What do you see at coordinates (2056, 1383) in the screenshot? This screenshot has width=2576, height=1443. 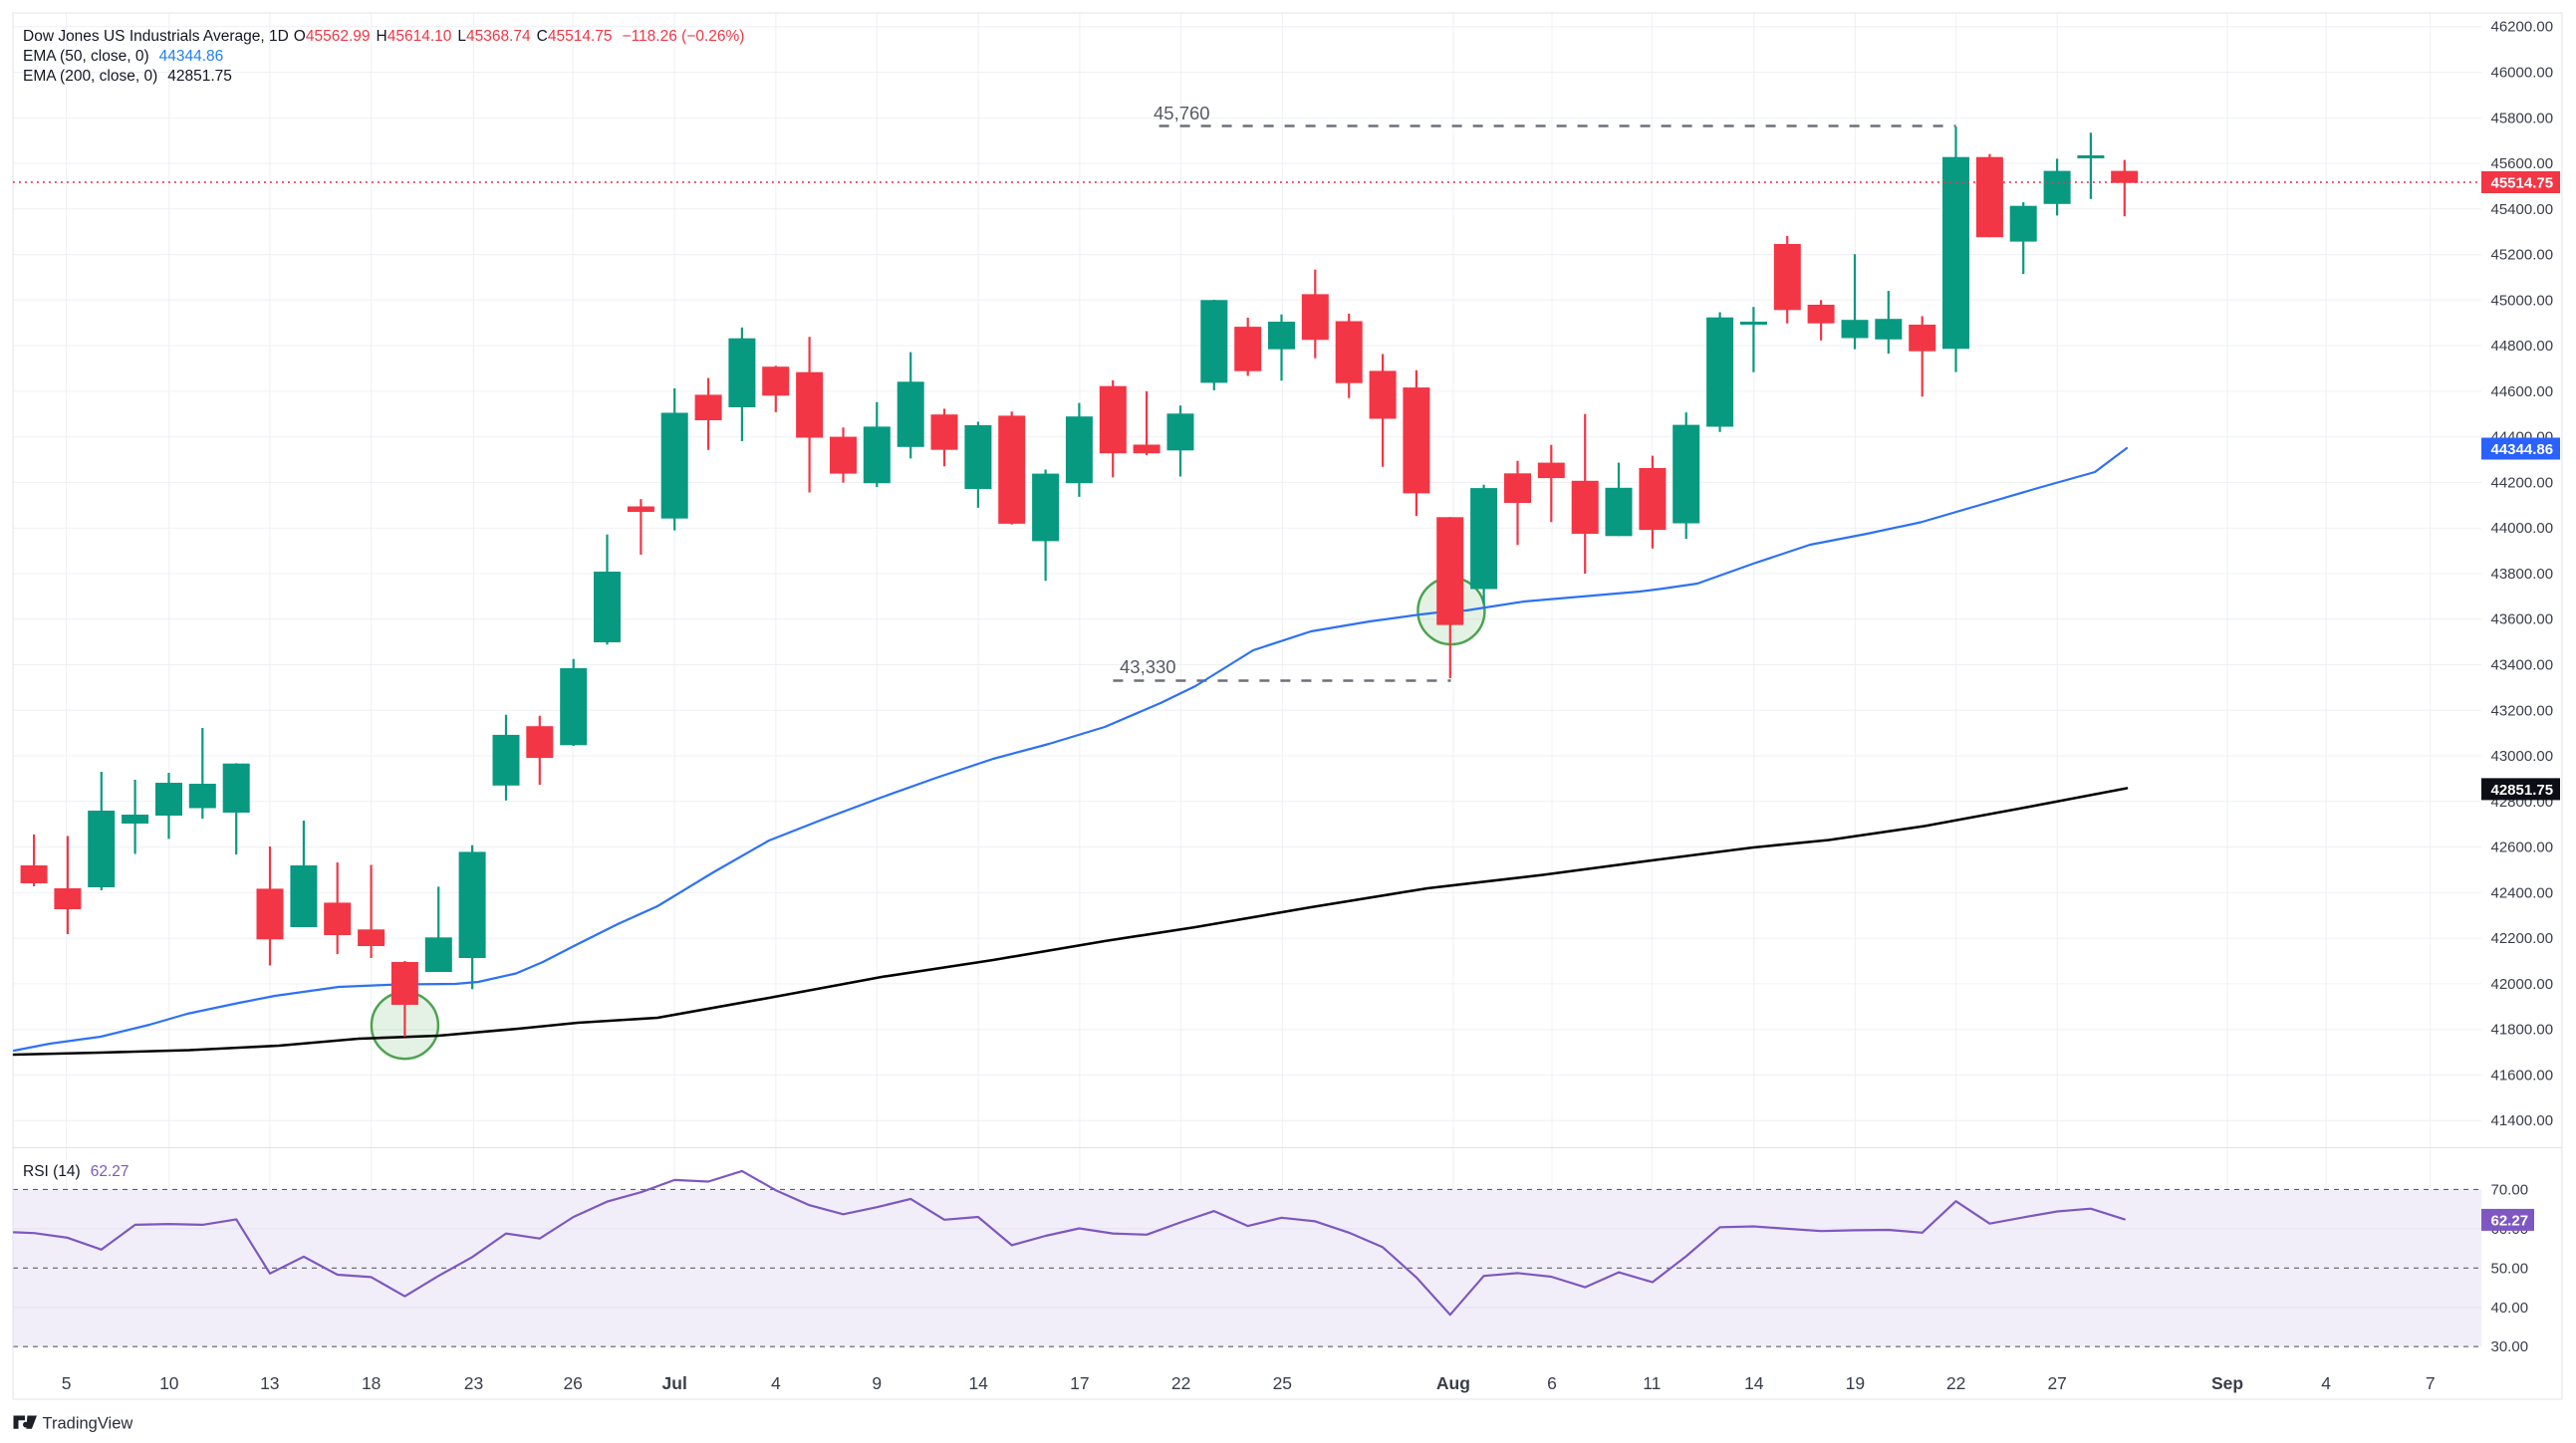 I see `svg-text: 27` at bounding box center [2056, 1383].